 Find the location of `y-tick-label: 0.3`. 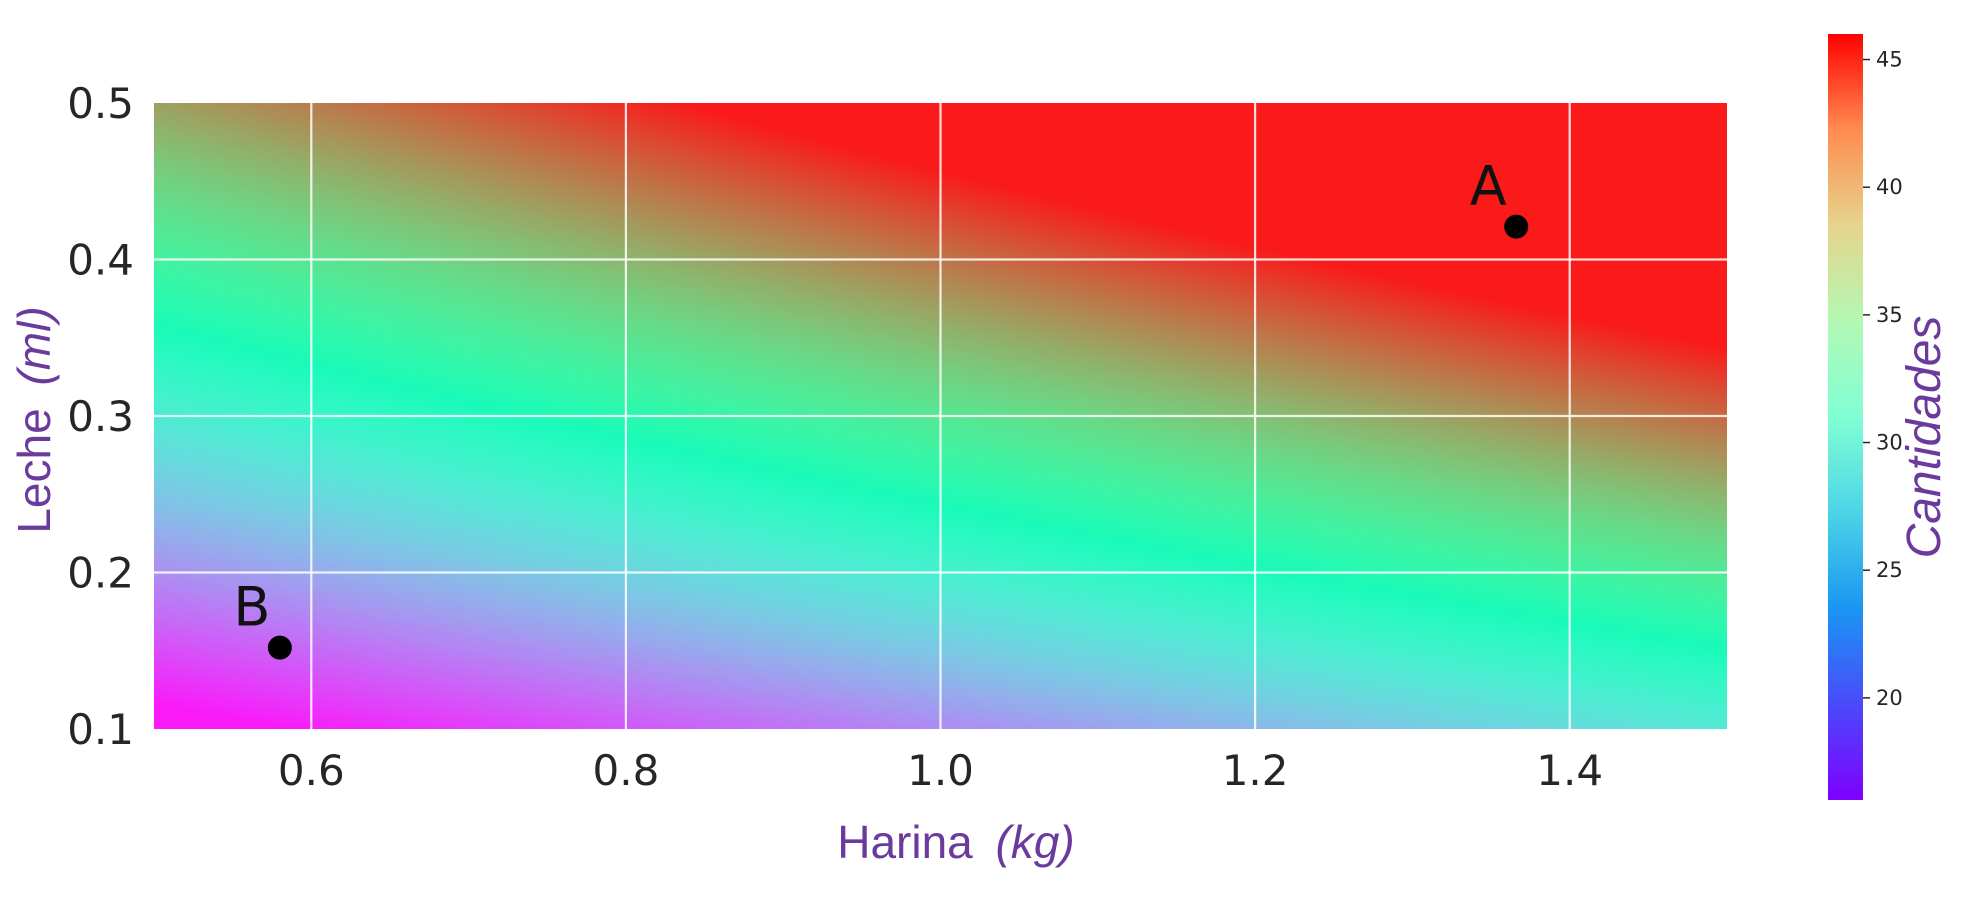

y-tick-label: 0.3 is located at coordinates (100, 416).